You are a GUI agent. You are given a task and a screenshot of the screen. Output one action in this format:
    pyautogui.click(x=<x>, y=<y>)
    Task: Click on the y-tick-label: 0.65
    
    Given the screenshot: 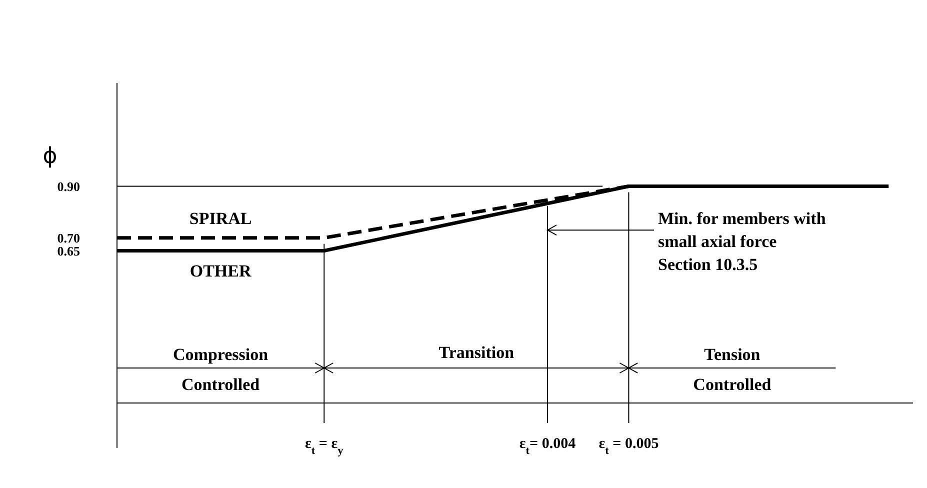 What is the action you would take?
    pyautogui.click(x=68, y=250)
    